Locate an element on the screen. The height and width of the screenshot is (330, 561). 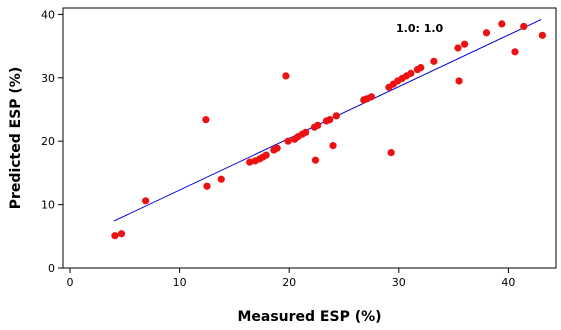
x-tick-label: 20 is located at coordinates (289, 282).